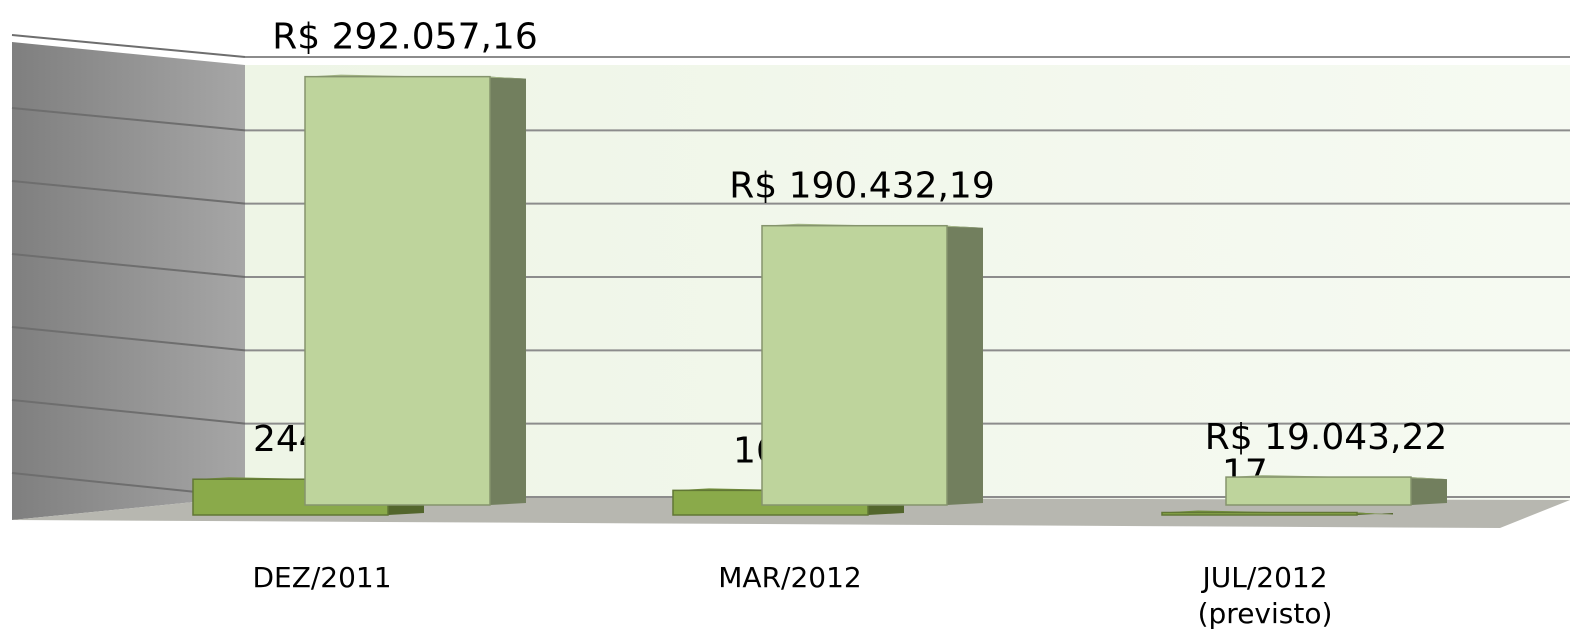 The width and height of the screenshot is (1570, 639). Describe the element at coordinates (404, 37) in the screenshot. I see `value-label: R$ 292.057,16` at that location.